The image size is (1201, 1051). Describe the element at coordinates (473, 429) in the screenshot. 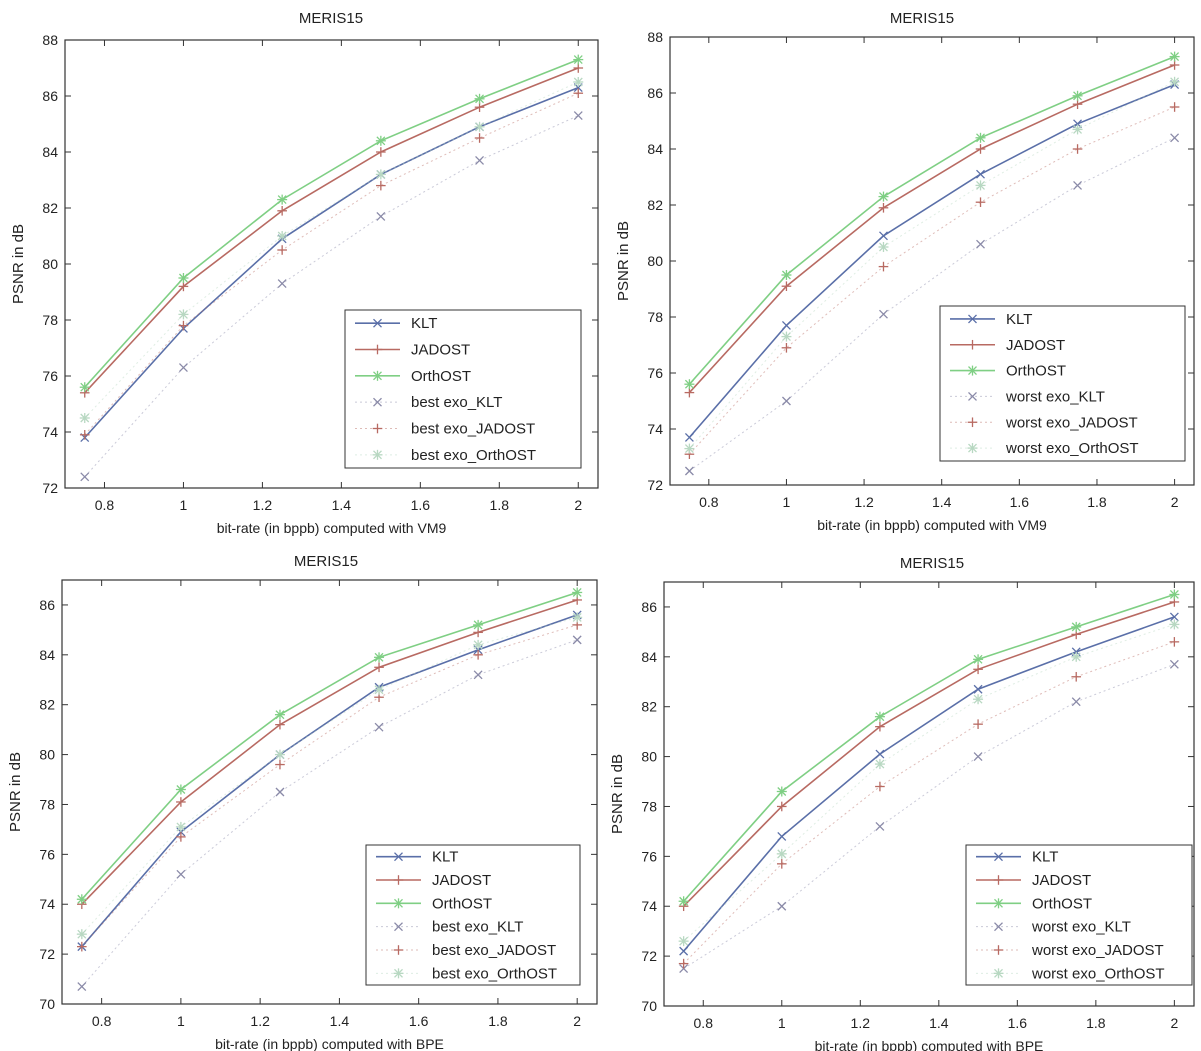

I see `legend-label: best exo_JADOST` at that location.